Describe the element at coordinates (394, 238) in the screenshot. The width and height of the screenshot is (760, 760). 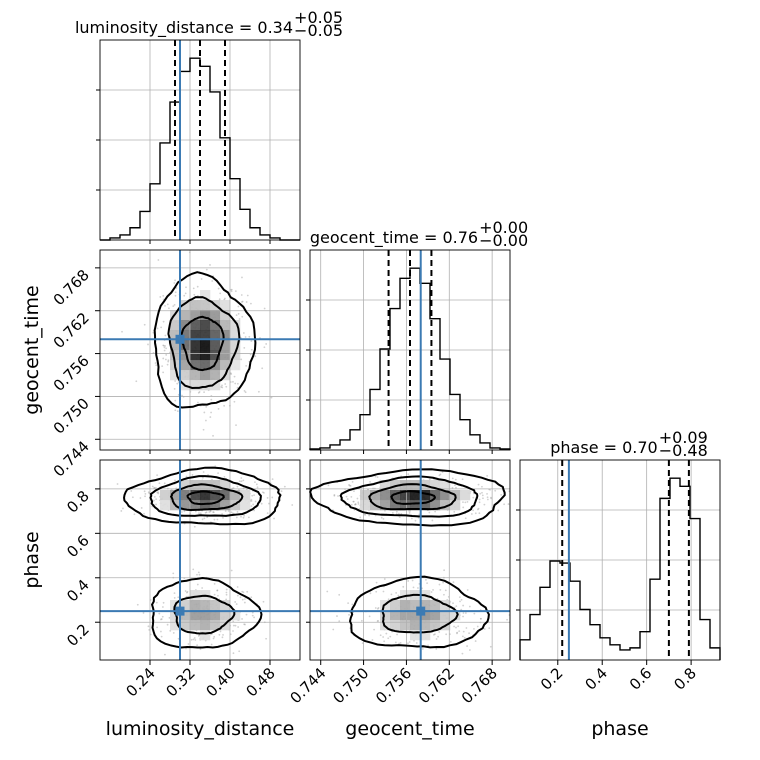
I see `panel-title-geocent_time: geocent_time = 0.76` at that location.